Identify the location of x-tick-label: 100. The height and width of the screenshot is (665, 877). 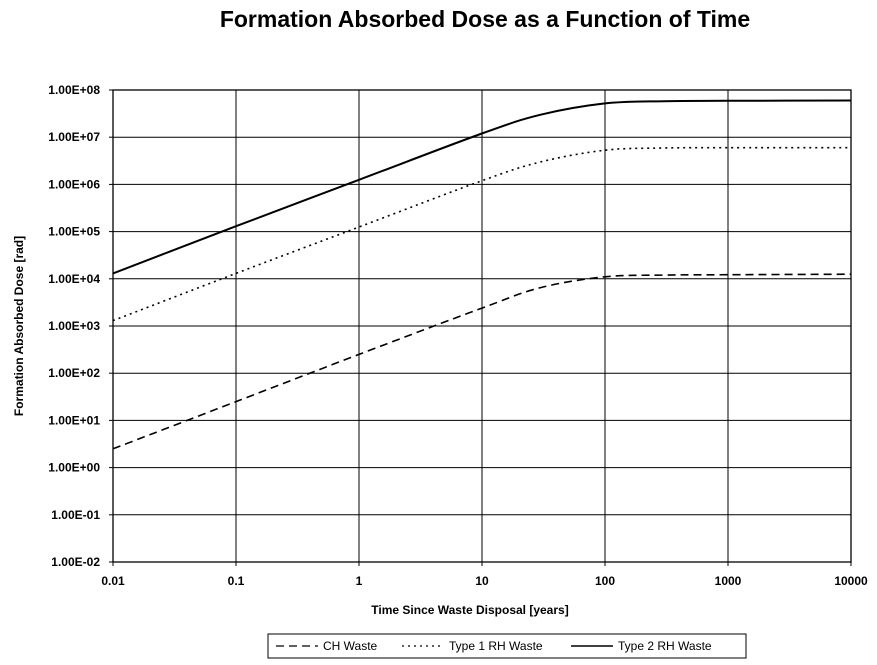
(605, 581).